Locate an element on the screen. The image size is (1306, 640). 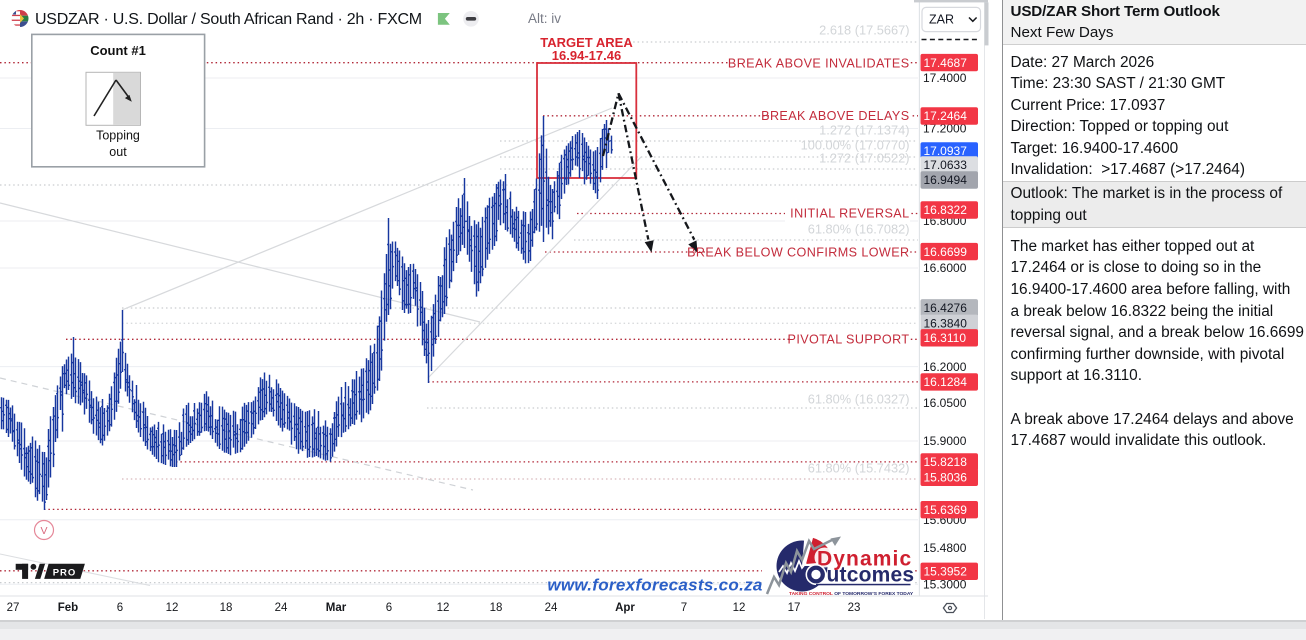
svg-text: 16.6000 is located at coordinates (945, 268).